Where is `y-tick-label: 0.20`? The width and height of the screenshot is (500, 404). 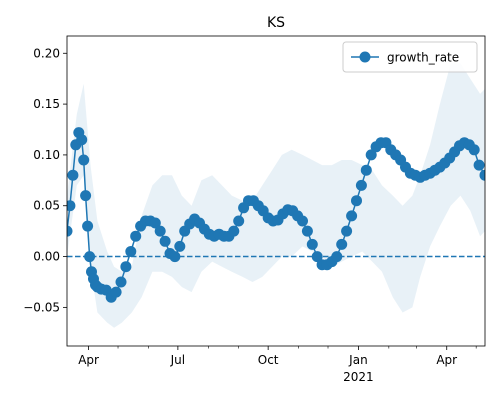
y-tick-label: 0.20 is located at coordinates (46, 53).